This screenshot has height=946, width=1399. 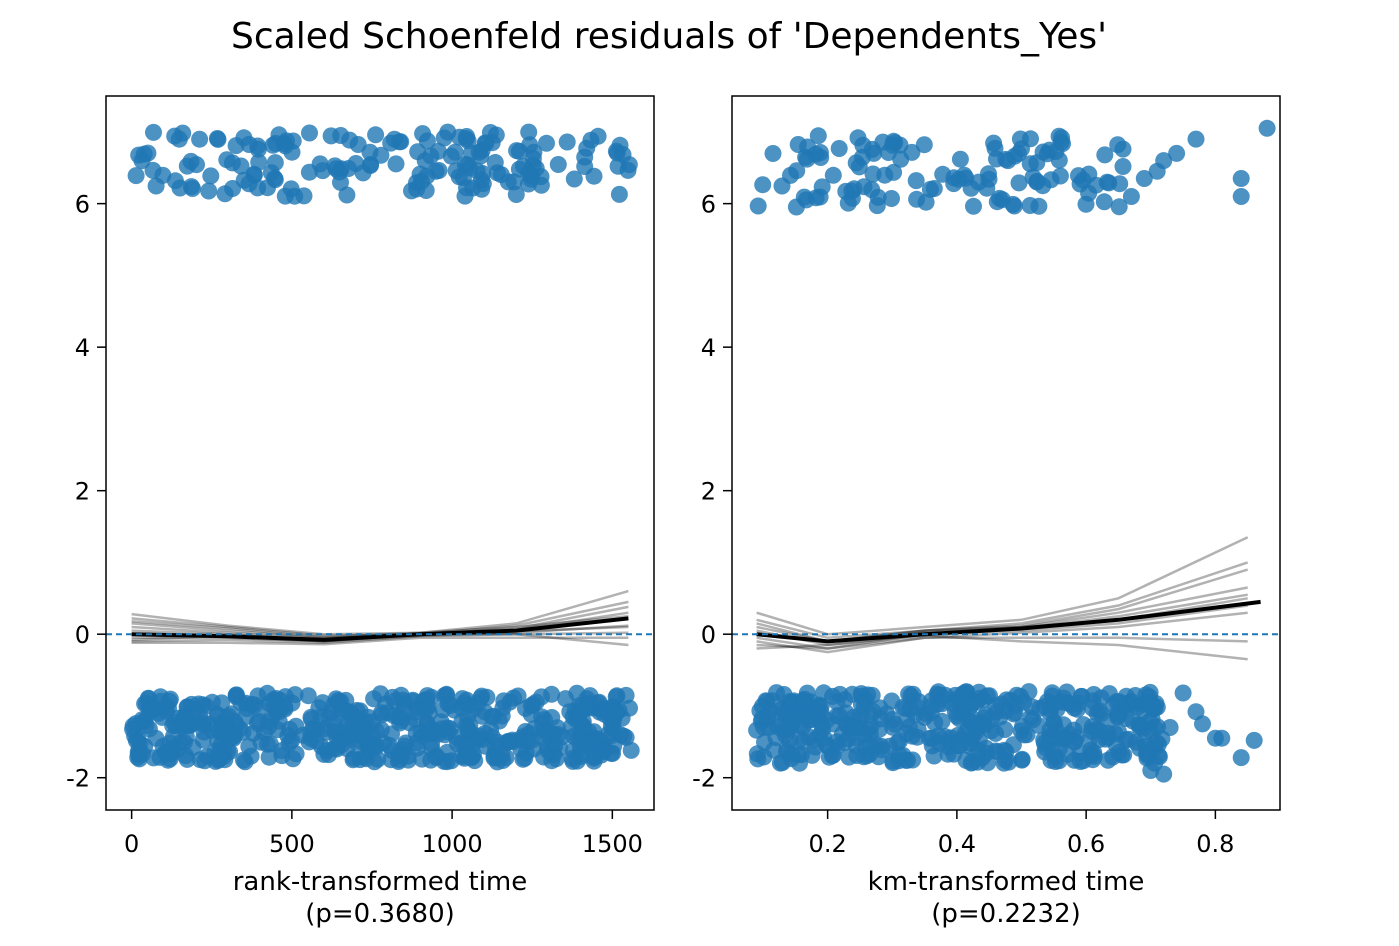 What do you see at coordinates (1006, 914) in the screenshot?
I see `km-x-axis-pvalue: (p=0.2232)` at bounding box center [1006, 914].